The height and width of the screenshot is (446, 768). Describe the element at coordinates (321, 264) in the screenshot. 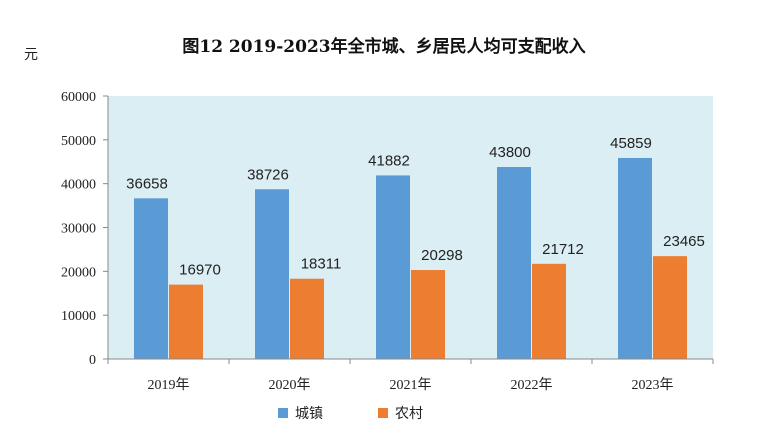

I see `data-label: 18311` at that location.